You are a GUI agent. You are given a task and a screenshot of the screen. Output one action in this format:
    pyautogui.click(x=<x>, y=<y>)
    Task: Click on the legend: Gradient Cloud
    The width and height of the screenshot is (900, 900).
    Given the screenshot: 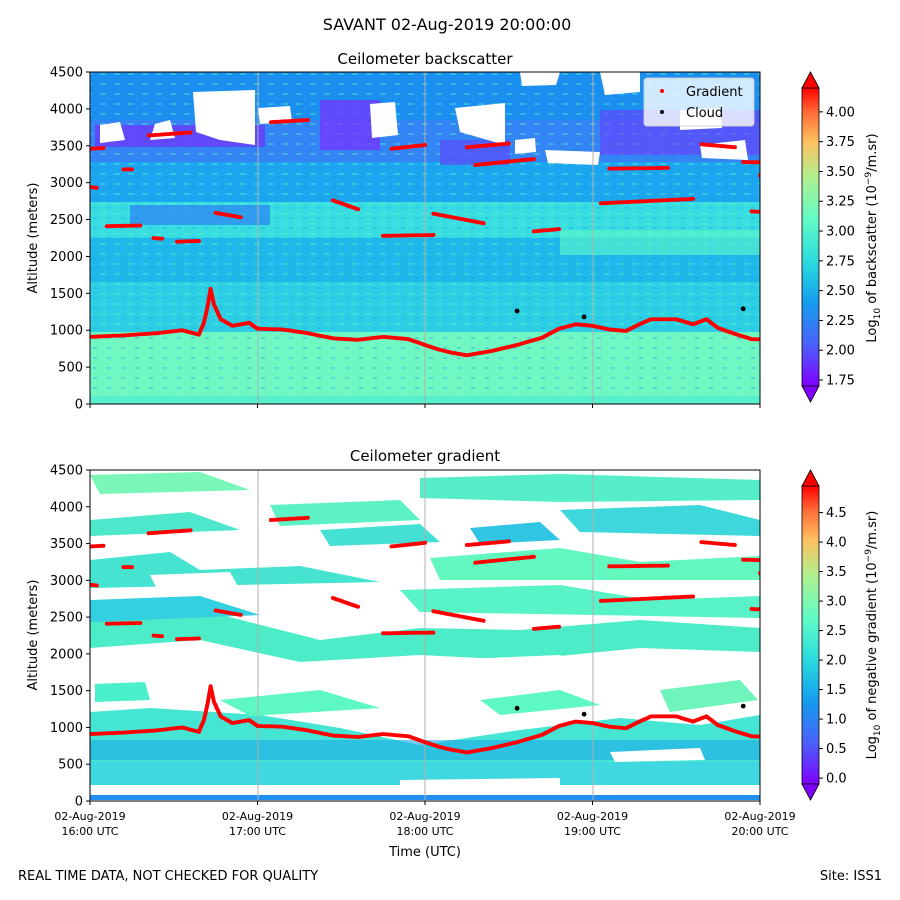 What is the action you would take?
    pyautogui.click(x=699, y=102)
    